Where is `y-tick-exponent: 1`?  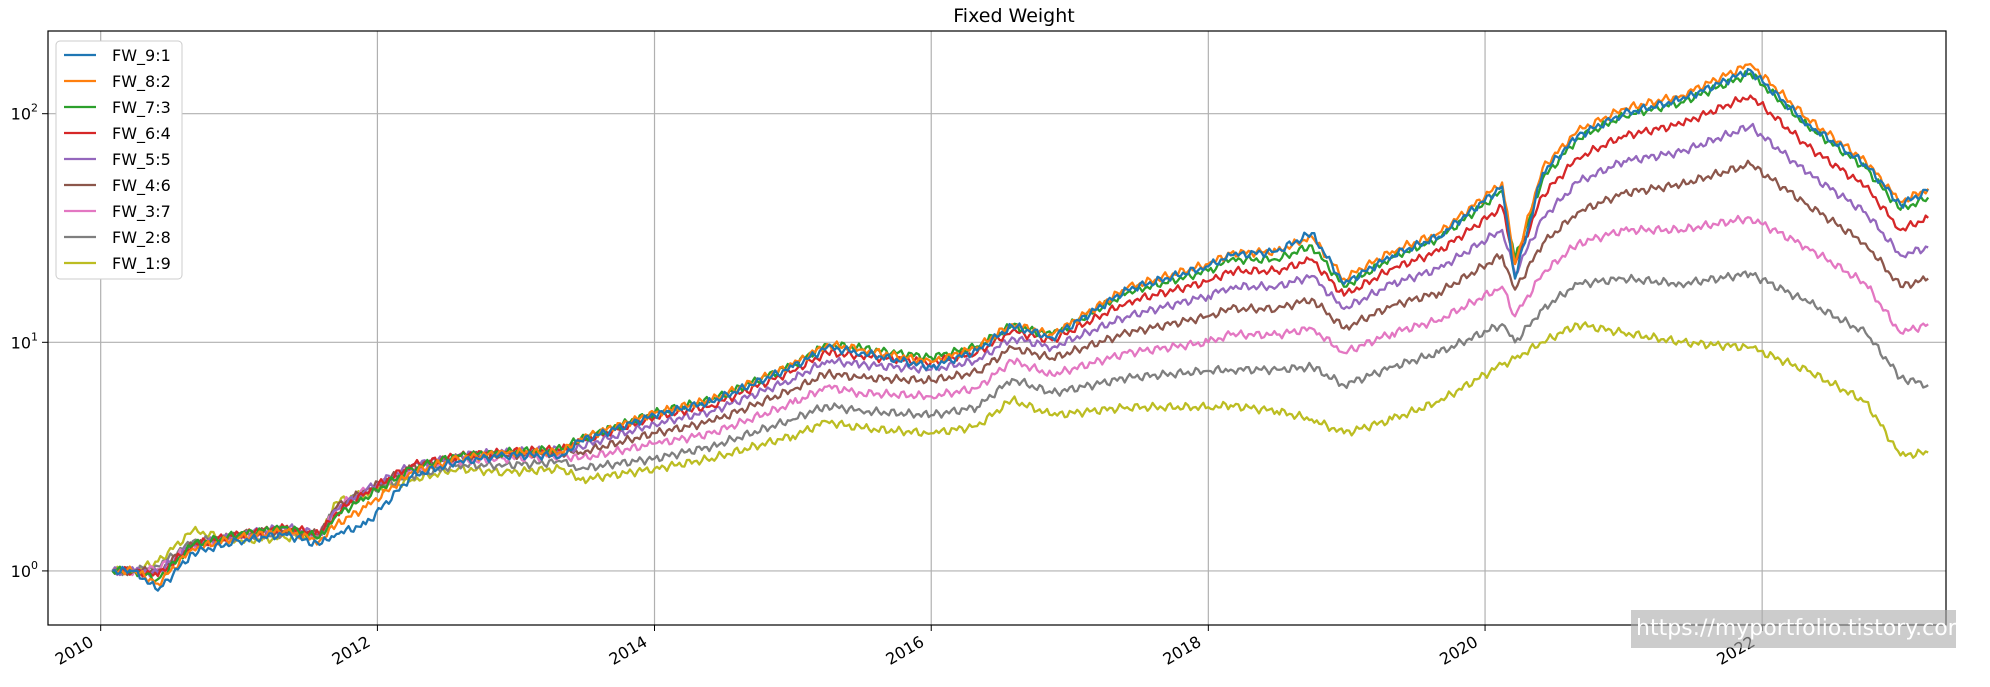 y-tick-exponent: 1 is located at coordinates (34, 336).